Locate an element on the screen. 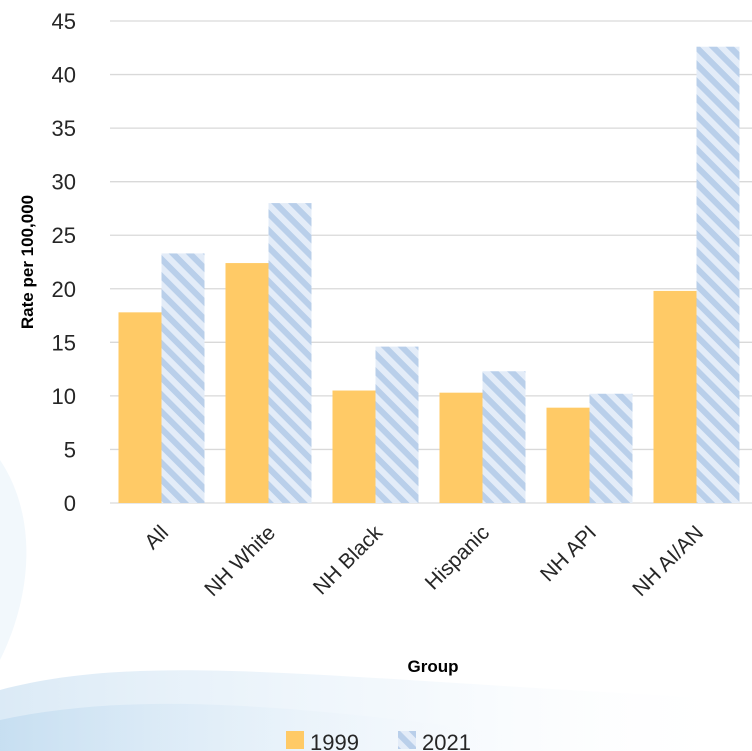  y-tick-label: 45 is located at coordinates (64, 21).